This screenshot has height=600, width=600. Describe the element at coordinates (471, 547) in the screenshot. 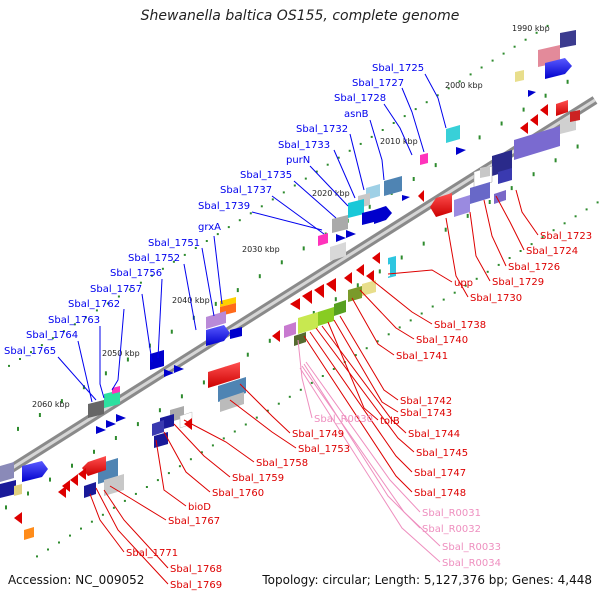

I see `gene-label: Sbal_R0033` at that location.